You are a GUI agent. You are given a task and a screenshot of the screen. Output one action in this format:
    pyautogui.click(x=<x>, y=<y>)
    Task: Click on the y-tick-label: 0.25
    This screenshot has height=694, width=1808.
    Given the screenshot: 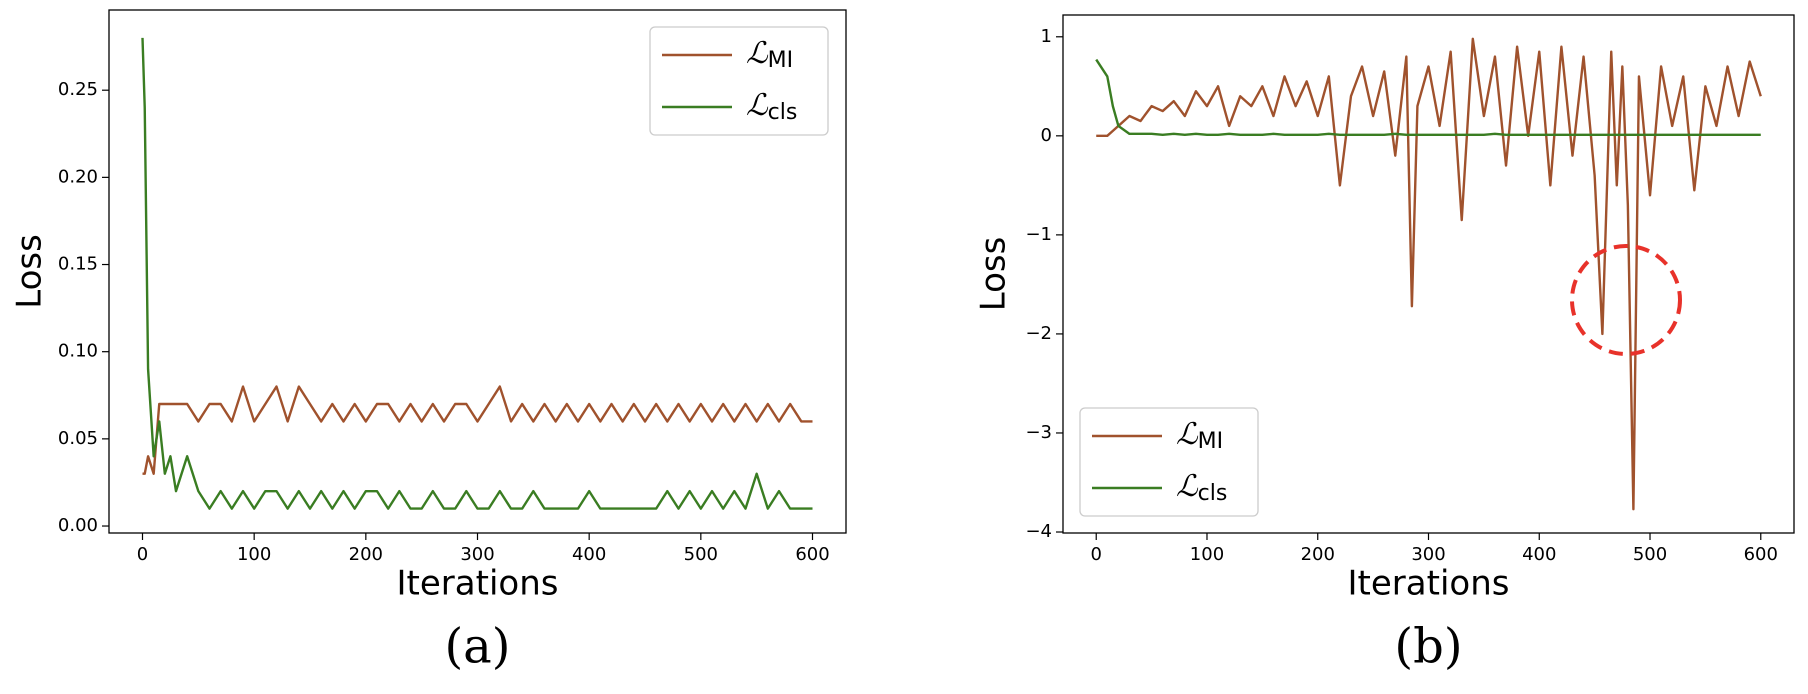 What is the action you would take?
    pyautogui.click(x=78, y=89)
    